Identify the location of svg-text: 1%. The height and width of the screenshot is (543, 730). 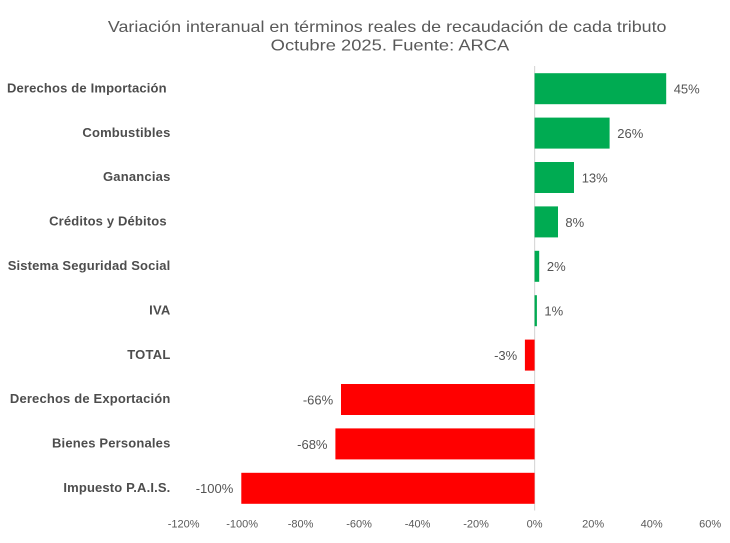
(553, 311).